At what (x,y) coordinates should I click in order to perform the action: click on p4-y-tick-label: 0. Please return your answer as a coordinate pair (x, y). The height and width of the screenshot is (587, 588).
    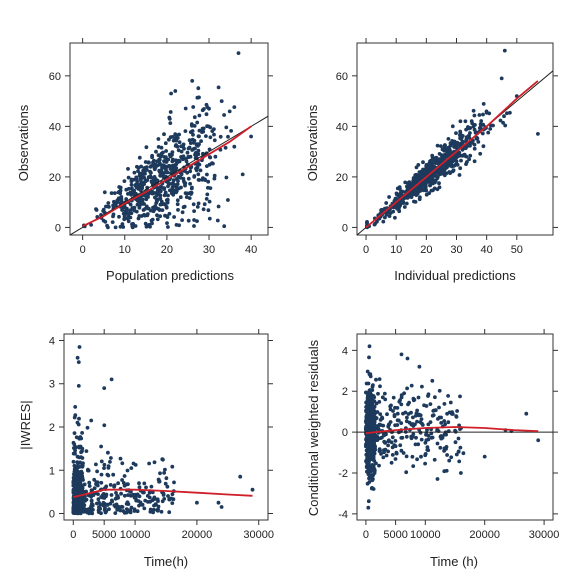
    Looking at the image, I should click on (345, 433).